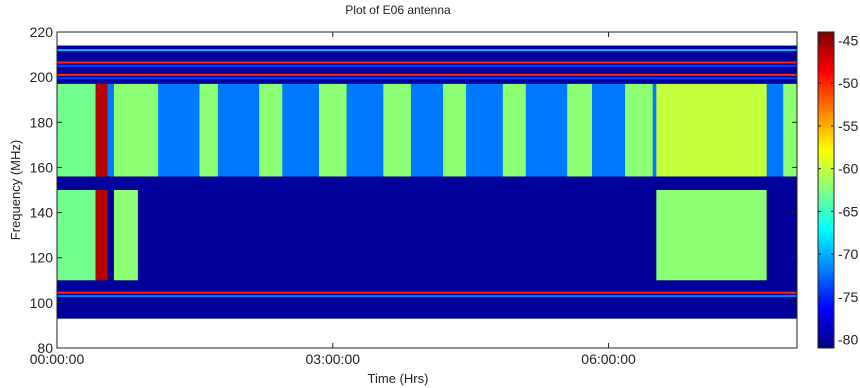  What do you see at coordinates (42, 303) in the screenshot?
I see `y-tick-label: 100` at bounding box center [42, 303].